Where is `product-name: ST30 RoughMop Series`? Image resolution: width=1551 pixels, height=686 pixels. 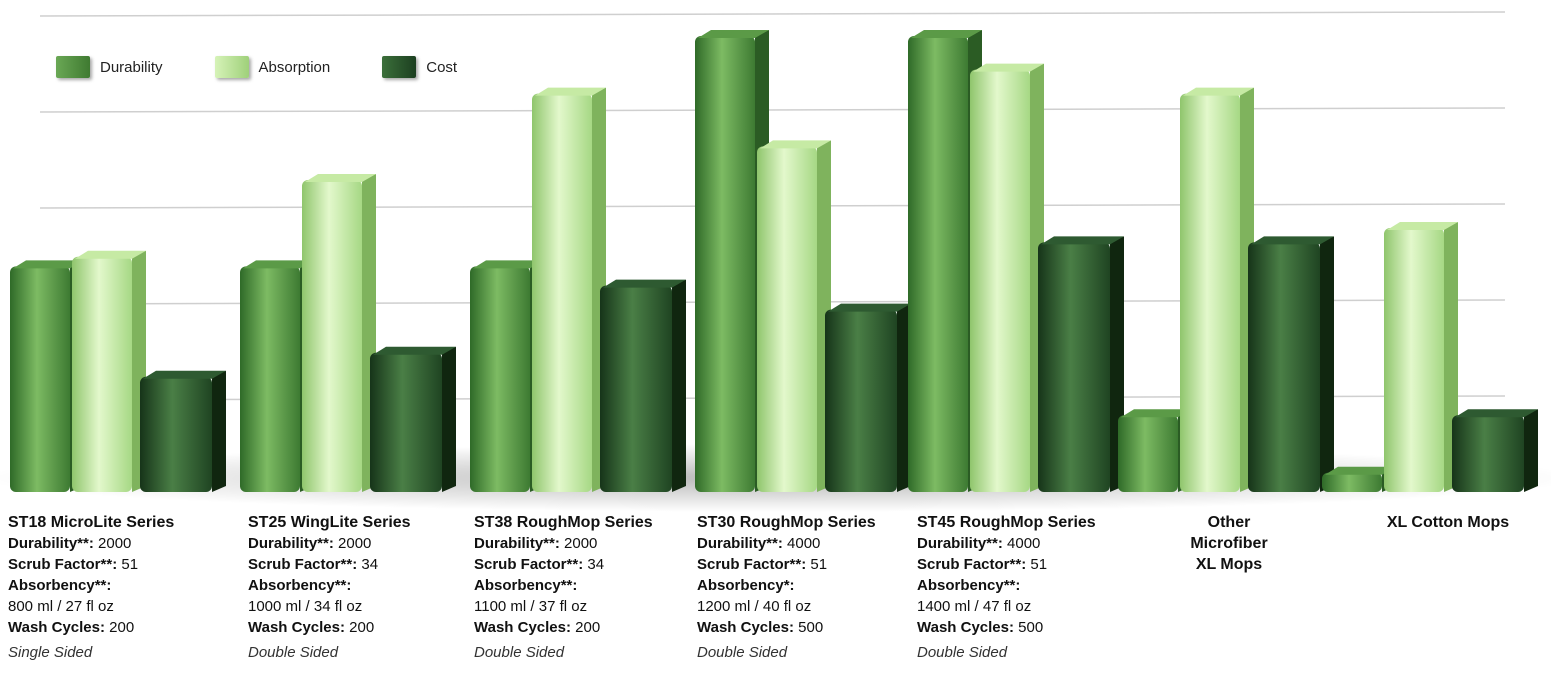 product-name: ST30 RoughMop Series is located at coordinates (786, 522).